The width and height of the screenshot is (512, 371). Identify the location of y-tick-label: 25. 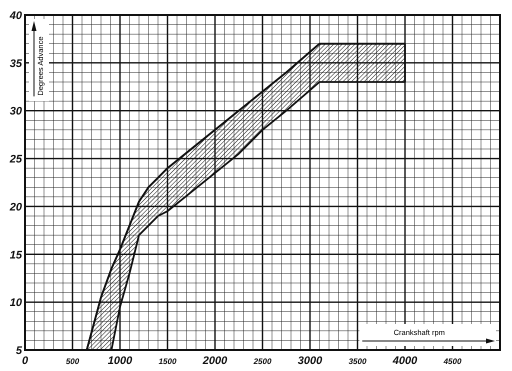
(15, 160).